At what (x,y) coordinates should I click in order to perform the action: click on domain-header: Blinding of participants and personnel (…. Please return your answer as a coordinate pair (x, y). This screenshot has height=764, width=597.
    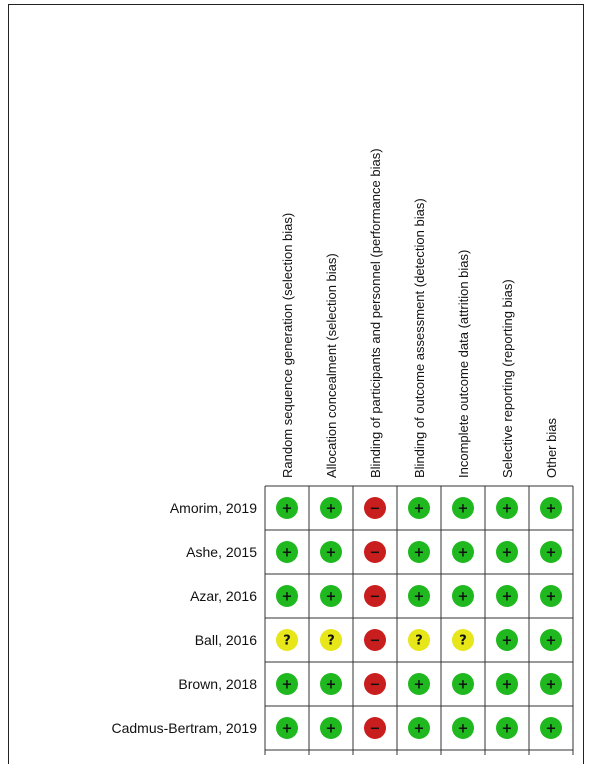
    Looking at the image, I should click on (375, 313).